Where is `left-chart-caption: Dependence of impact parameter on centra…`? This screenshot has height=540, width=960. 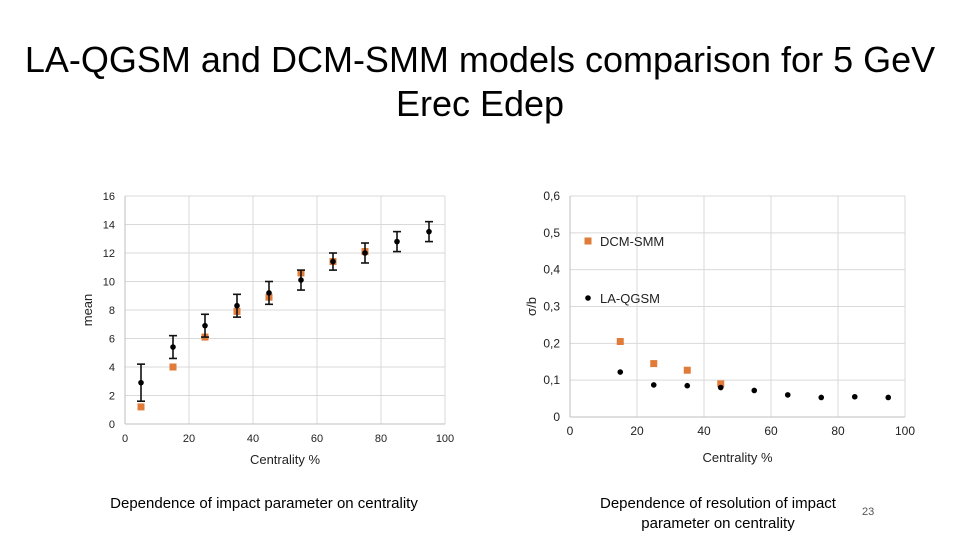 left-chart-caption: Dependence of impact parameter on centra… is located at coordinates (264, 503).